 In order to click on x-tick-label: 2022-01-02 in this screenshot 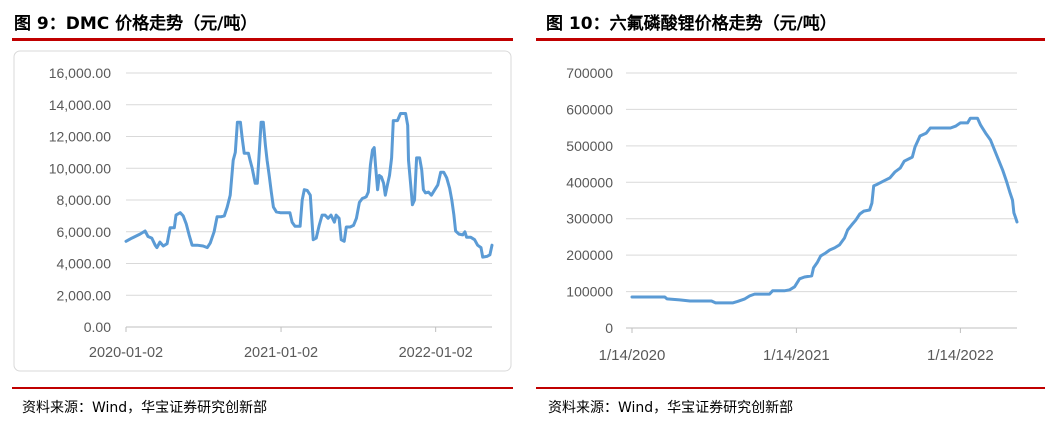, I will do `click(436, 353)`.